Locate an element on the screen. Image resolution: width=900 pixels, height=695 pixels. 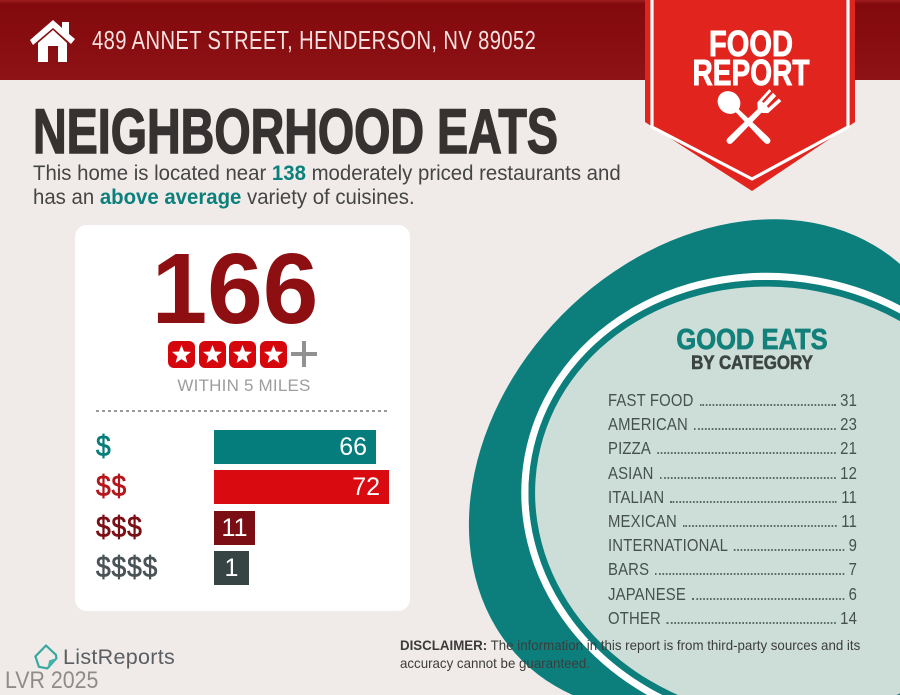
svg-text: REPORT is located at coordinates (751, 72).